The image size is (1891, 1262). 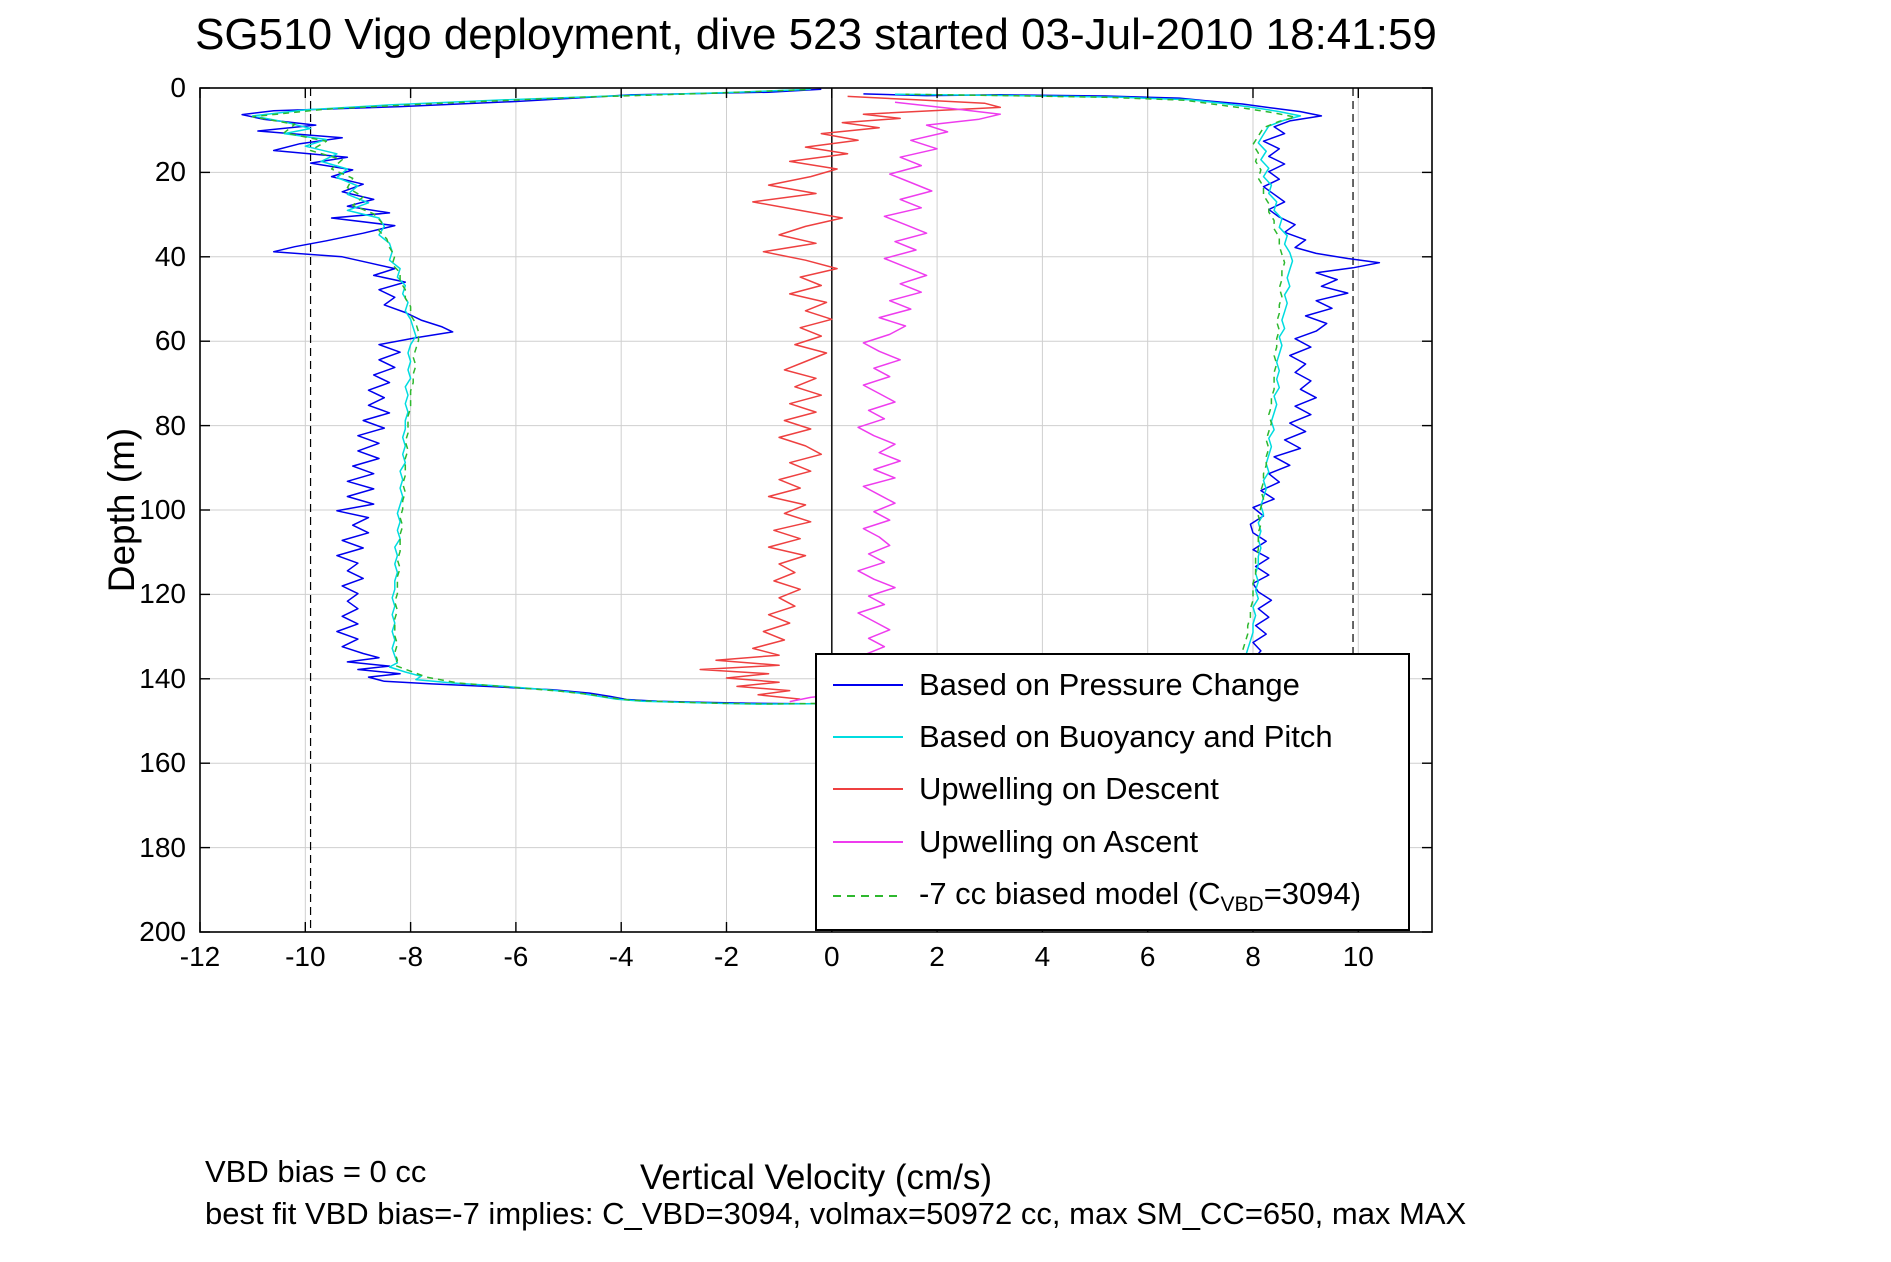 I want to click on y-tick-label: 120, so click(x=162, y=594).